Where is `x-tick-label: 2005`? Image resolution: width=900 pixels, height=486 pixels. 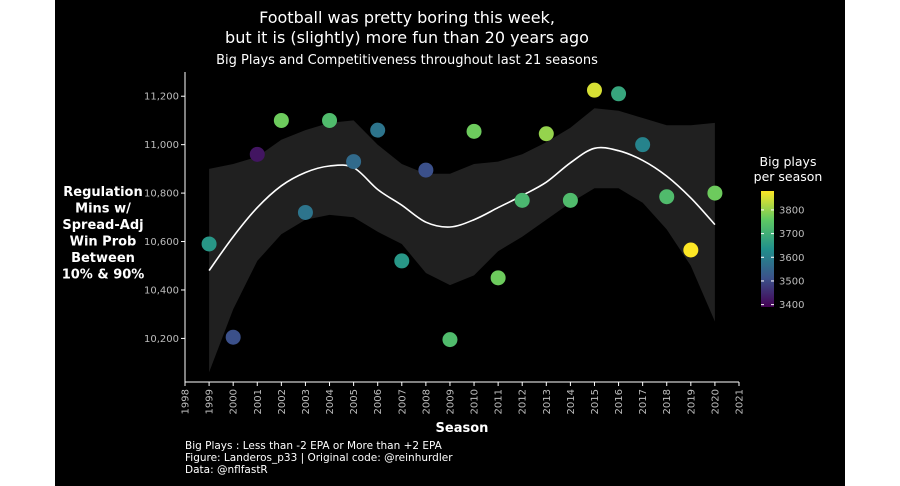
x-tick-label: 2005 is located at coordinates (354, 401).